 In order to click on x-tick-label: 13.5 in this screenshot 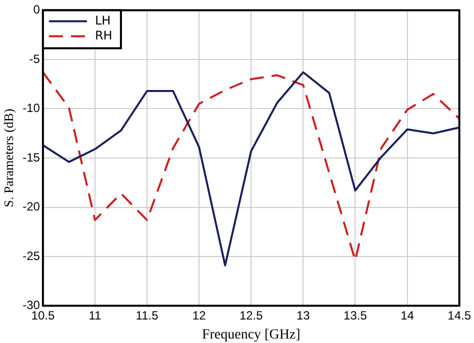, I will do `click(356, 315)`.